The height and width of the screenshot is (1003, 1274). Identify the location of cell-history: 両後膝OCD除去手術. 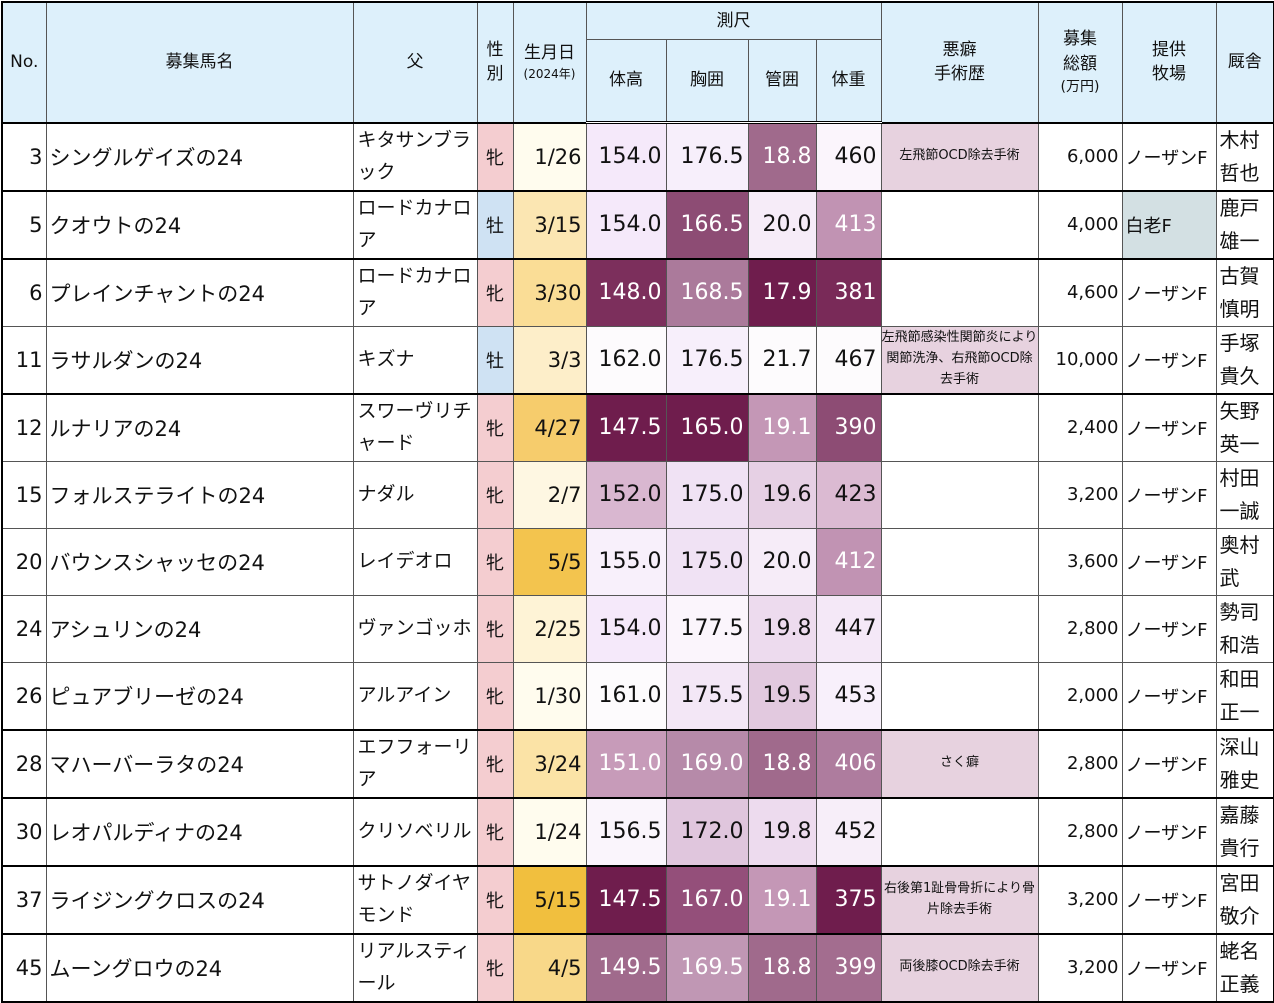
(959, 967).